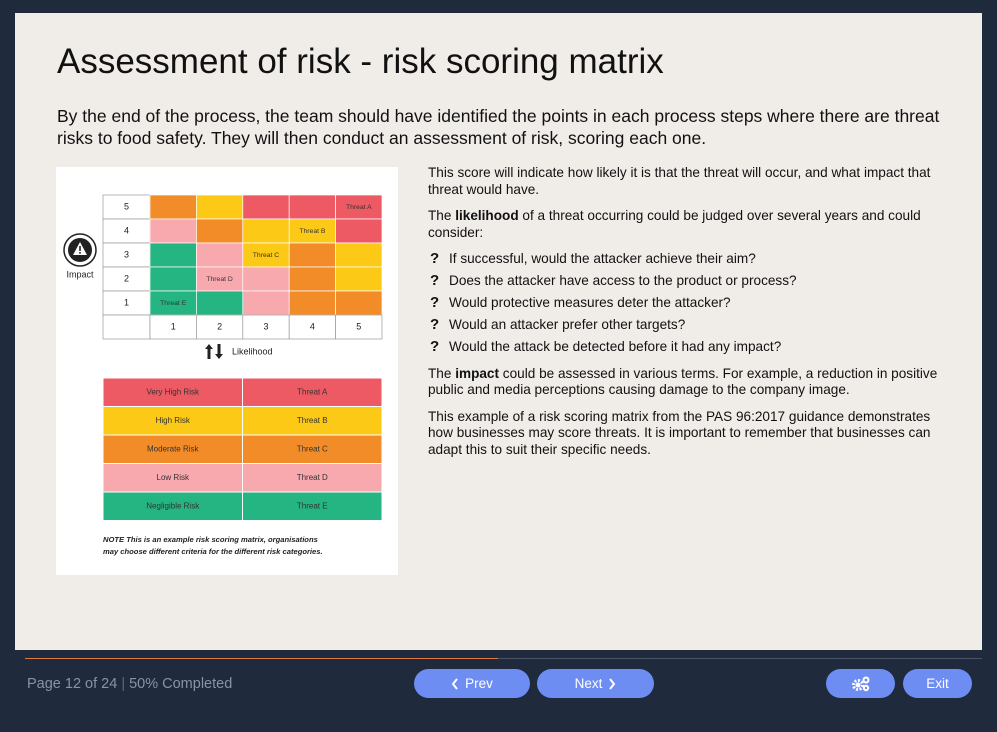  I want to click on row-label: 2, so click(126, 278).